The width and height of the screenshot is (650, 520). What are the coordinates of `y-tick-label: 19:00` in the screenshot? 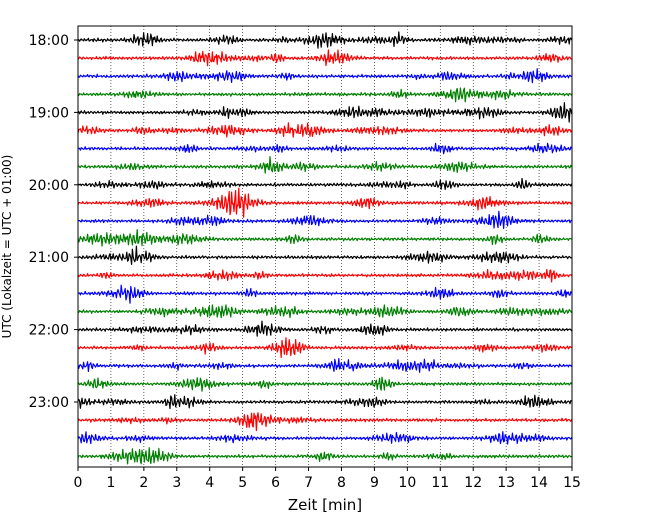 It's located at (49, 113).